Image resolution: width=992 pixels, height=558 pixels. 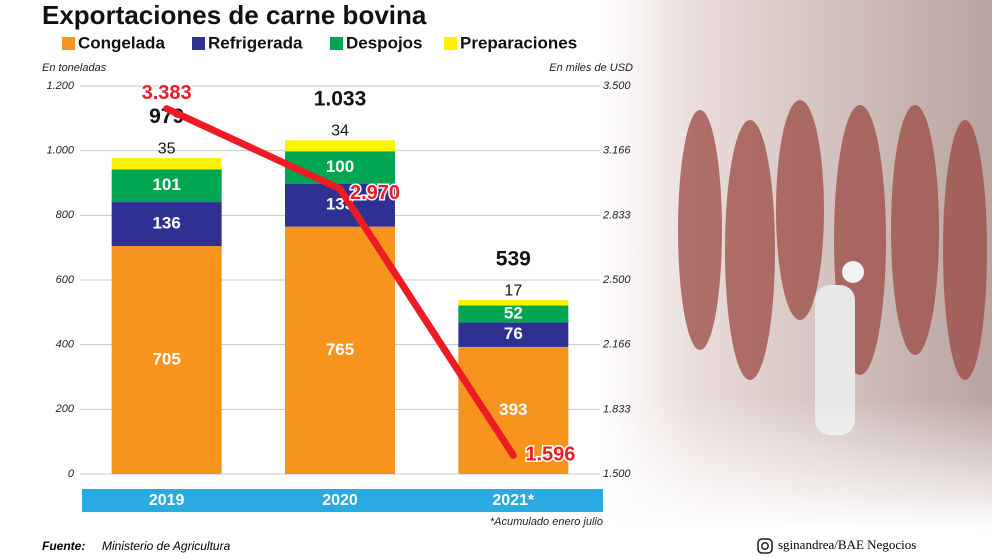 I want to click on bar-value-label: 35, so click(x=167, y=148).